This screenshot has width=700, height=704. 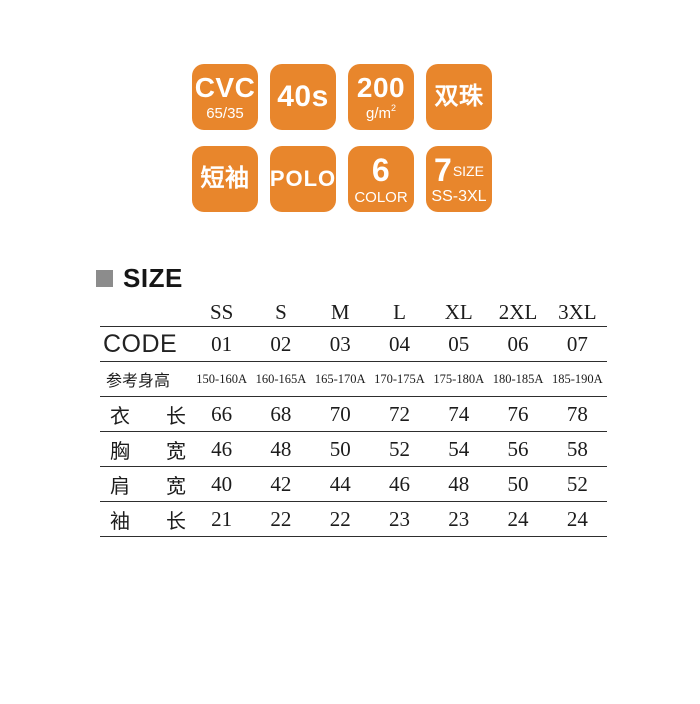 I want to click on cell-value: 170-175A, so click(x=399, y=379).